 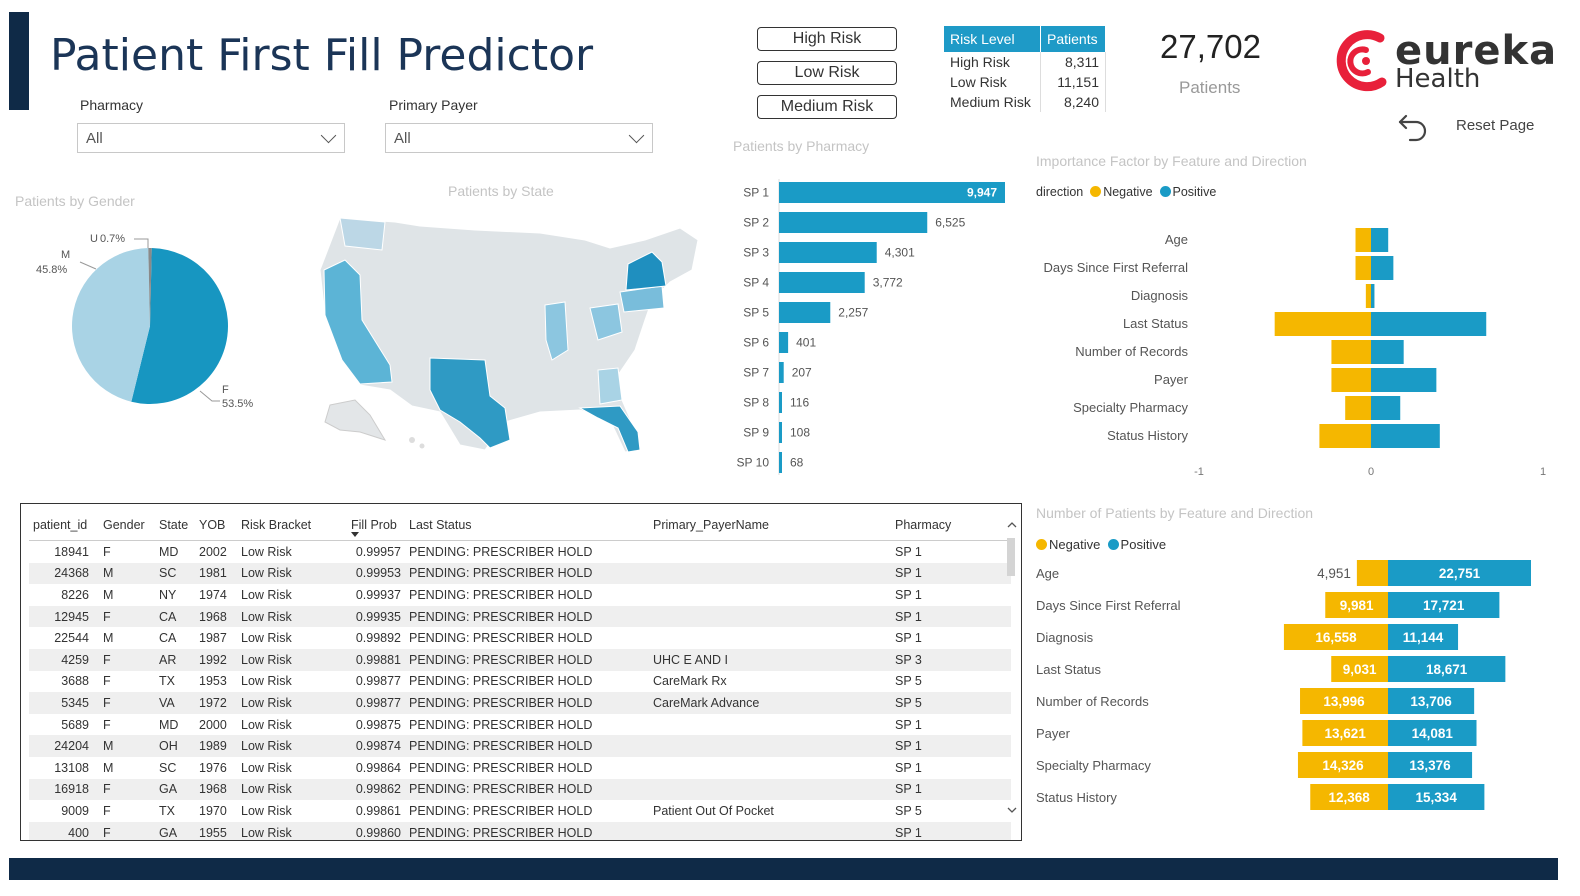 What do you see at coordinates (1012, 810) in the screenshot?
I see `scroll-down-icon` at bounding box center [1012, 810].